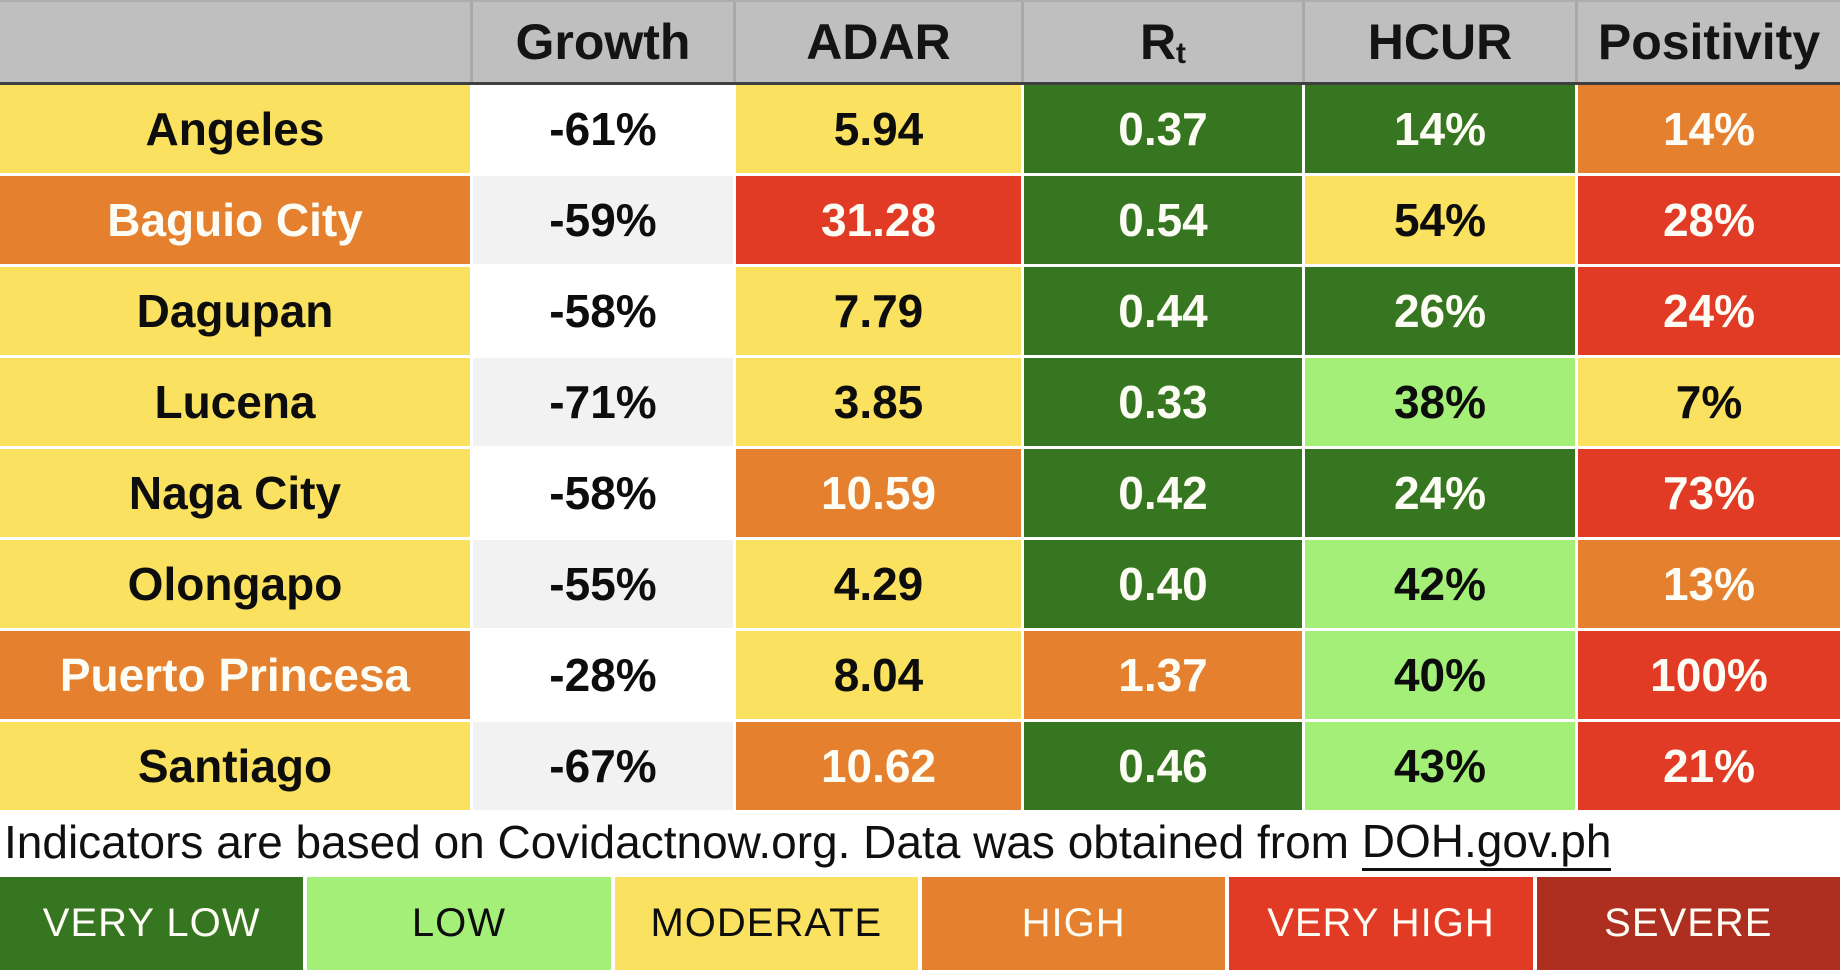  I want to click on growth-cell: -55%, so click(603, 584).